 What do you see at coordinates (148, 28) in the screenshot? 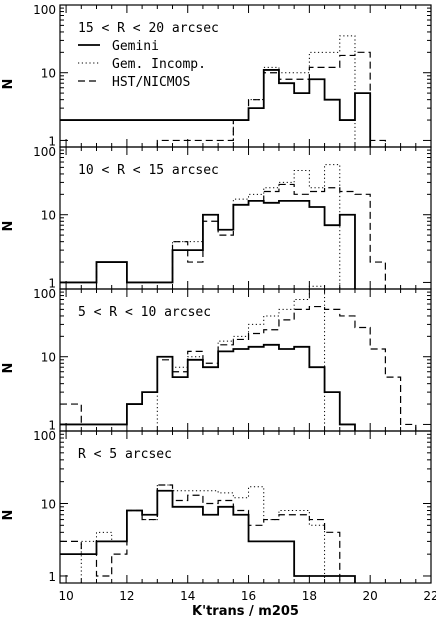
I see `panel-label: 15 < R < 20 arcsec` at bounding box center [148, 28].